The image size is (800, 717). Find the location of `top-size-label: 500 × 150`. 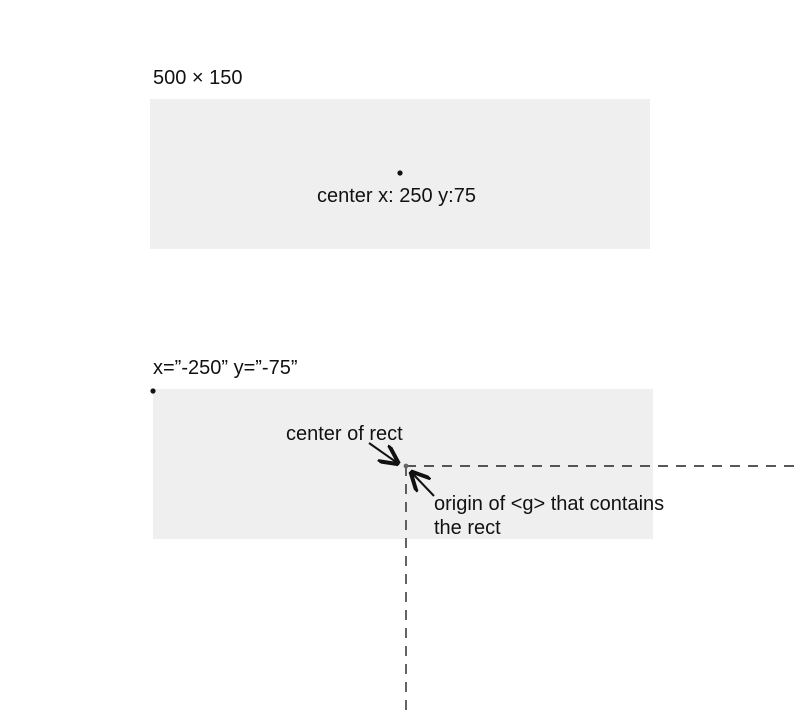

top-size-label: 500 × 150 is located at coordinates (198, 78).